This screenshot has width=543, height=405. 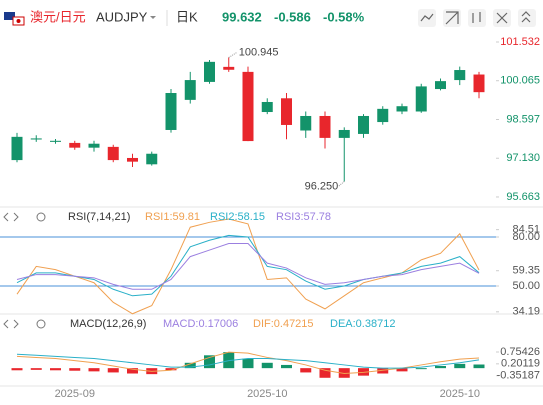 What do you see at coordinates (172, 217) in the screenshot?
I see `legend-entry: RSI1:59.81` at bounding box center [172, 217].